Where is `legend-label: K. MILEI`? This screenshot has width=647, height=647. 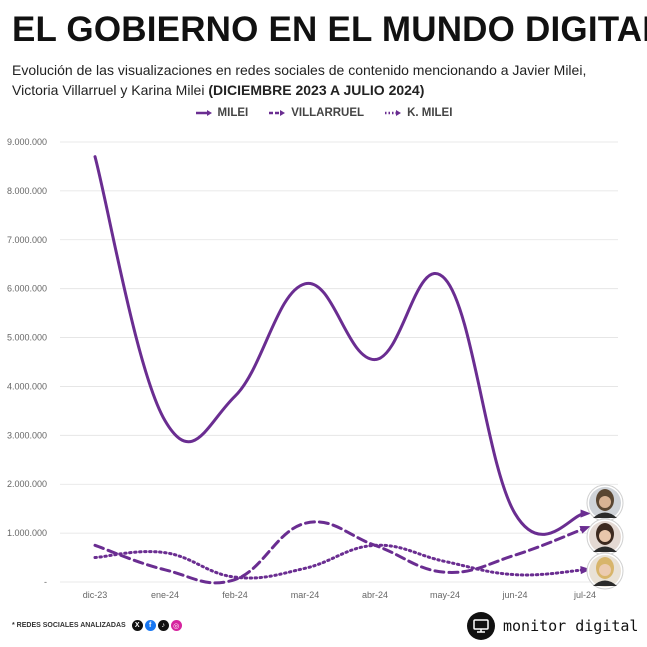 legend-label: K. MILEI is located at coordinates (430, 113).